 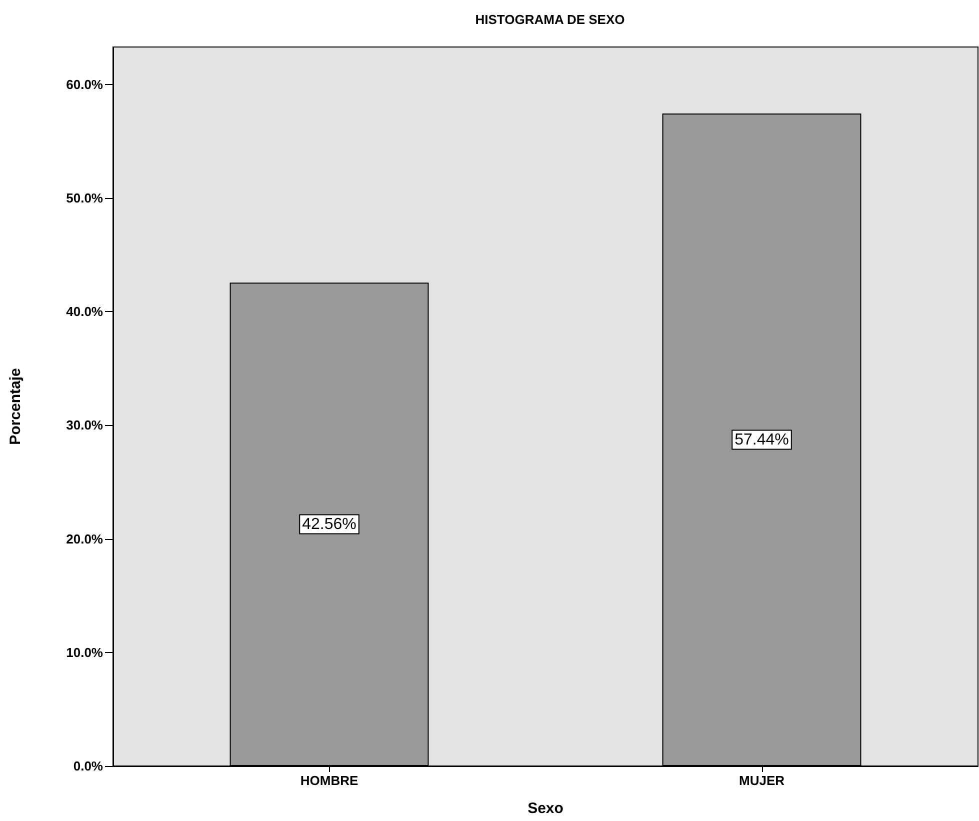 What do you see at coordinates (329, 524) in the screenshot?
I see `data-label: 42.56%` at bounding box center [329, 524].